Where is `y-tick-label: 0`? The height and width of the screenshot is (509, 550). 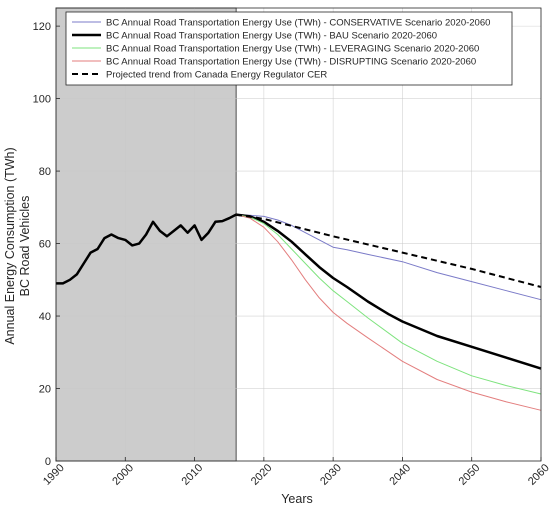
y-tick-label: 0 is located at coordinates (48, 462).